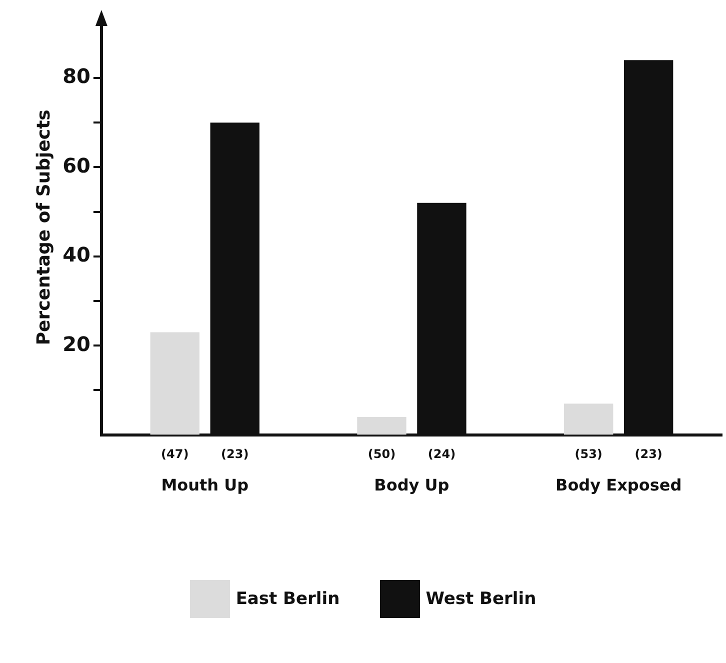  What do you see at coordinates (382, 453) in the screenshot?
I see `text: (50)` at bounding box center [382, 453].